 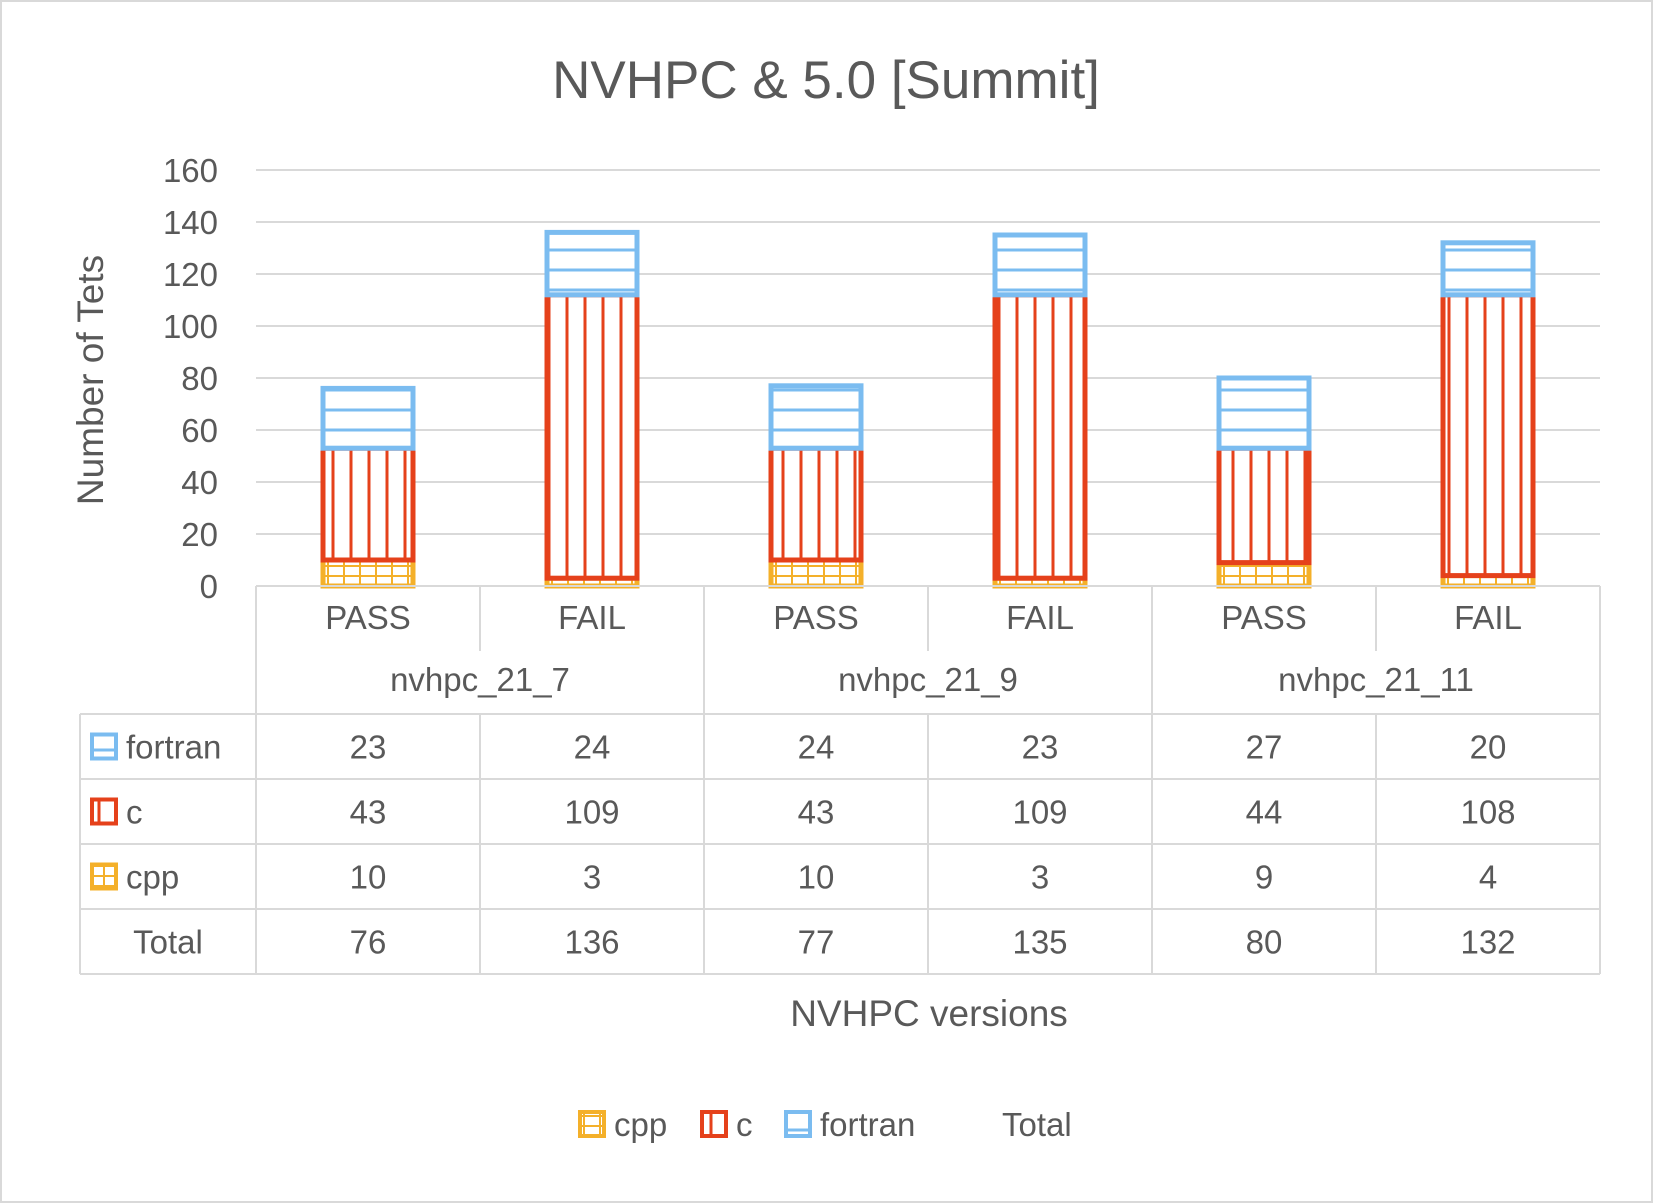 I want to click on table-cell-value: 132, so click(x=1487, y=942).